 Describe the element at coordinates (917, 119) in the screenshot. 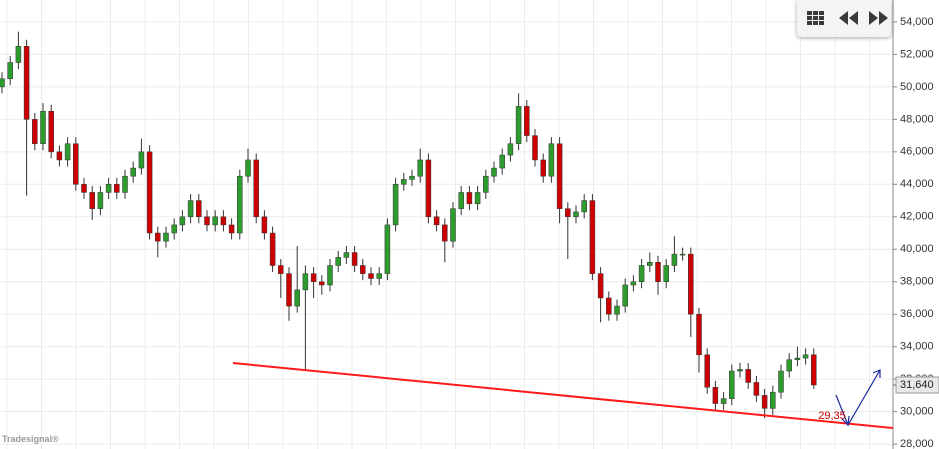

I see `y-tick-label: 48,000` at that location.